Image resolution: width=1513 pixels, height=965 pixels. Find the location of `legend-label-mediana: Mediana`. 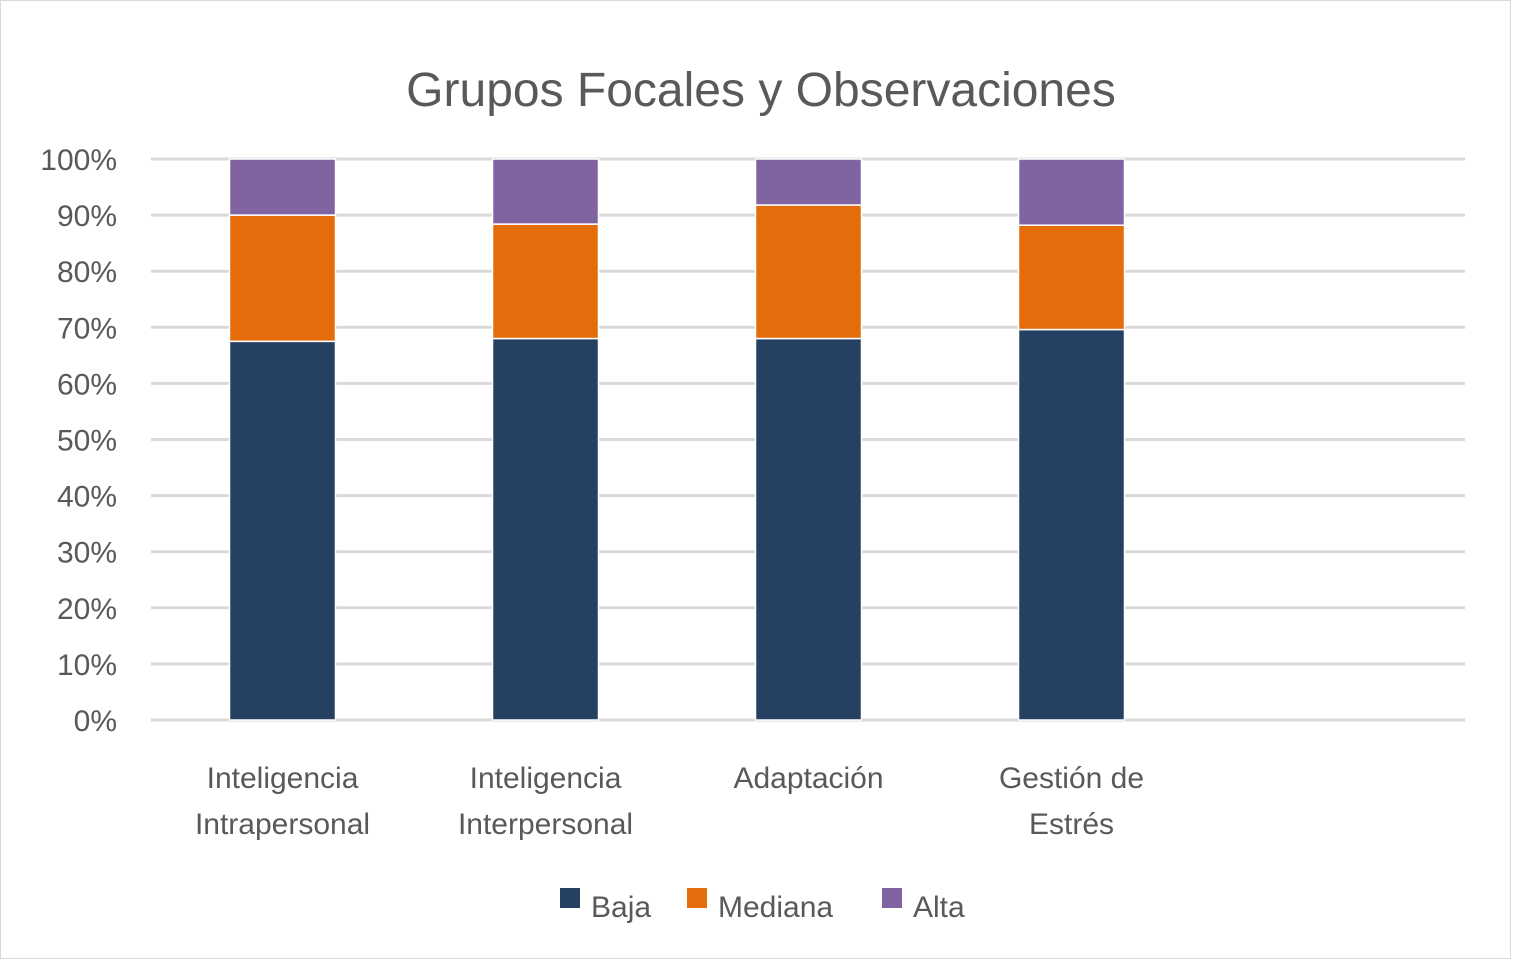

legend-label-mediana: Mediana is located at coordinates (775, 907).